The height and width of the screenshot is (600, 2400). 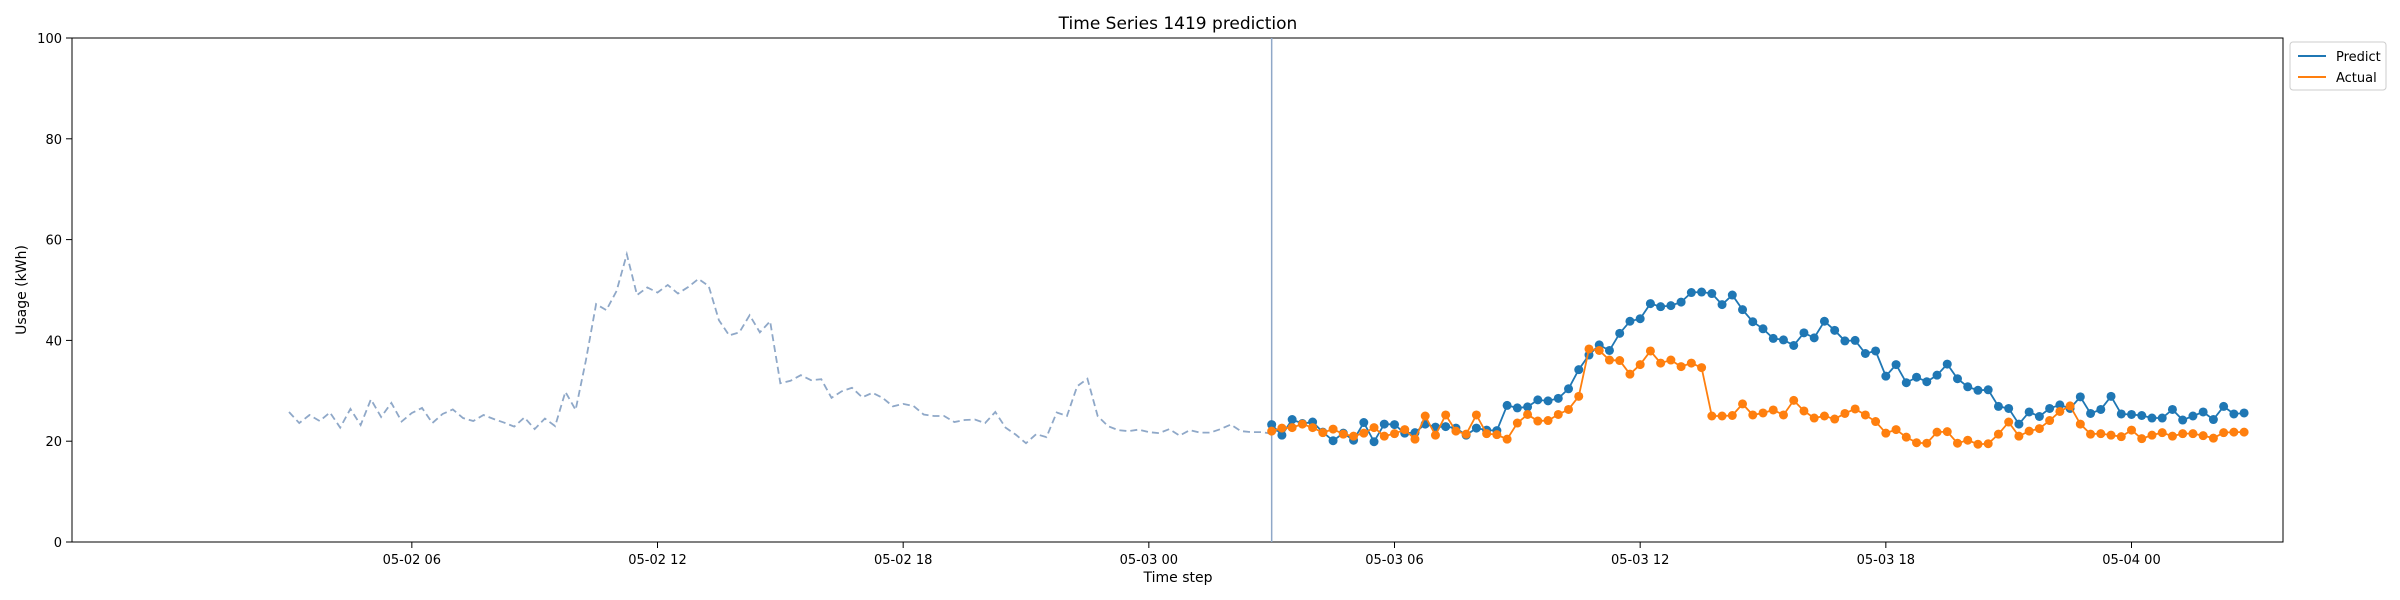 What do you see at coordinates (2358, 57) in the screenshot?
I see `legend-label-predict: Predict` at bounding box center [2358, 57].